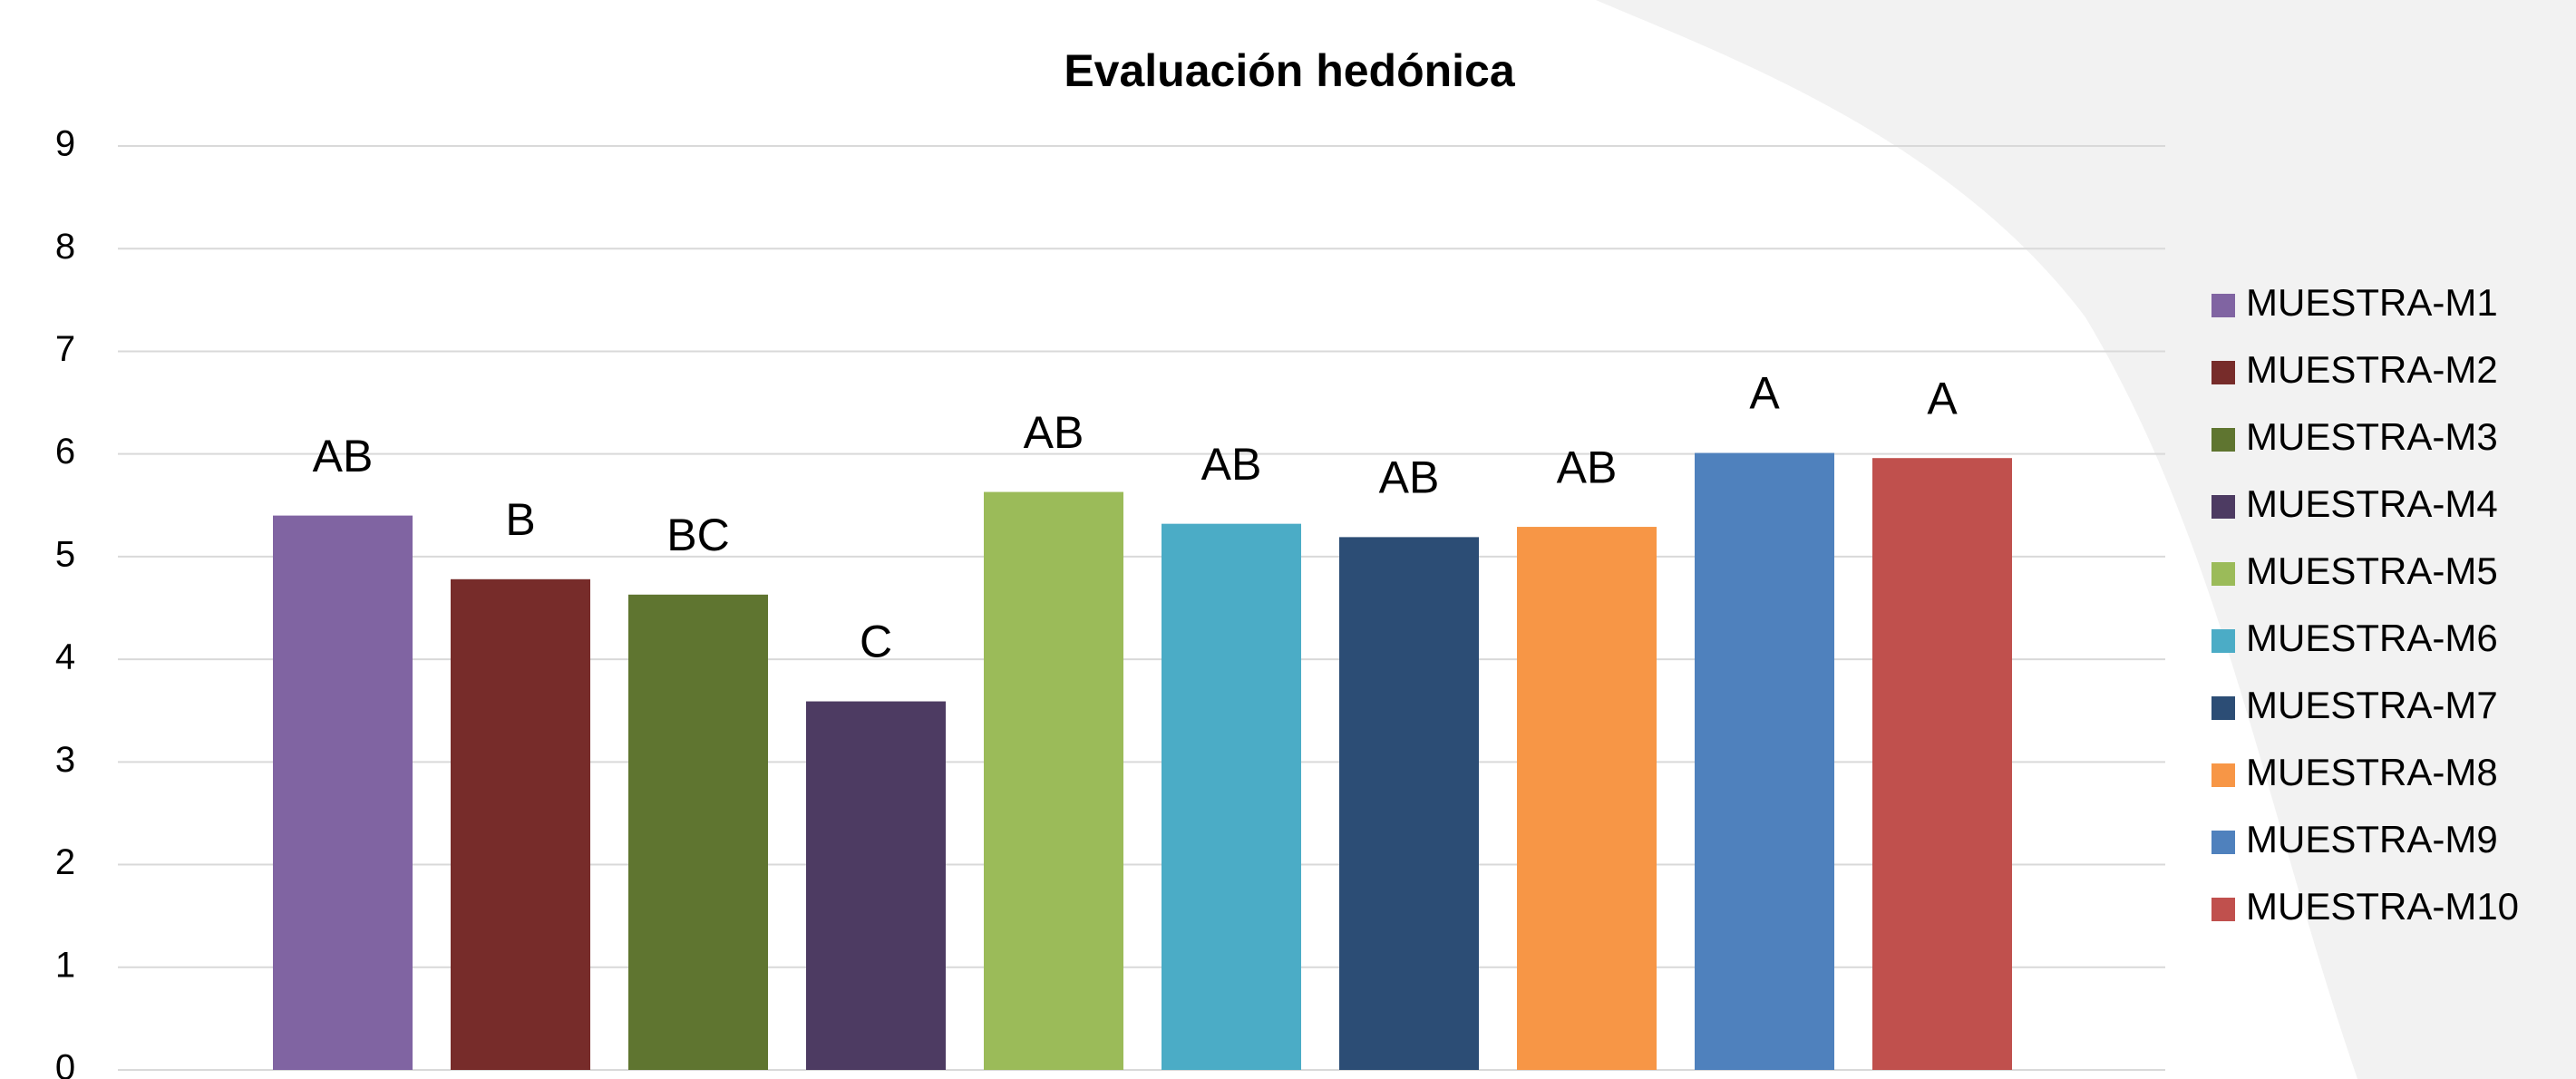  I want to click on y-tick-label: 0, so click(65, 1063).